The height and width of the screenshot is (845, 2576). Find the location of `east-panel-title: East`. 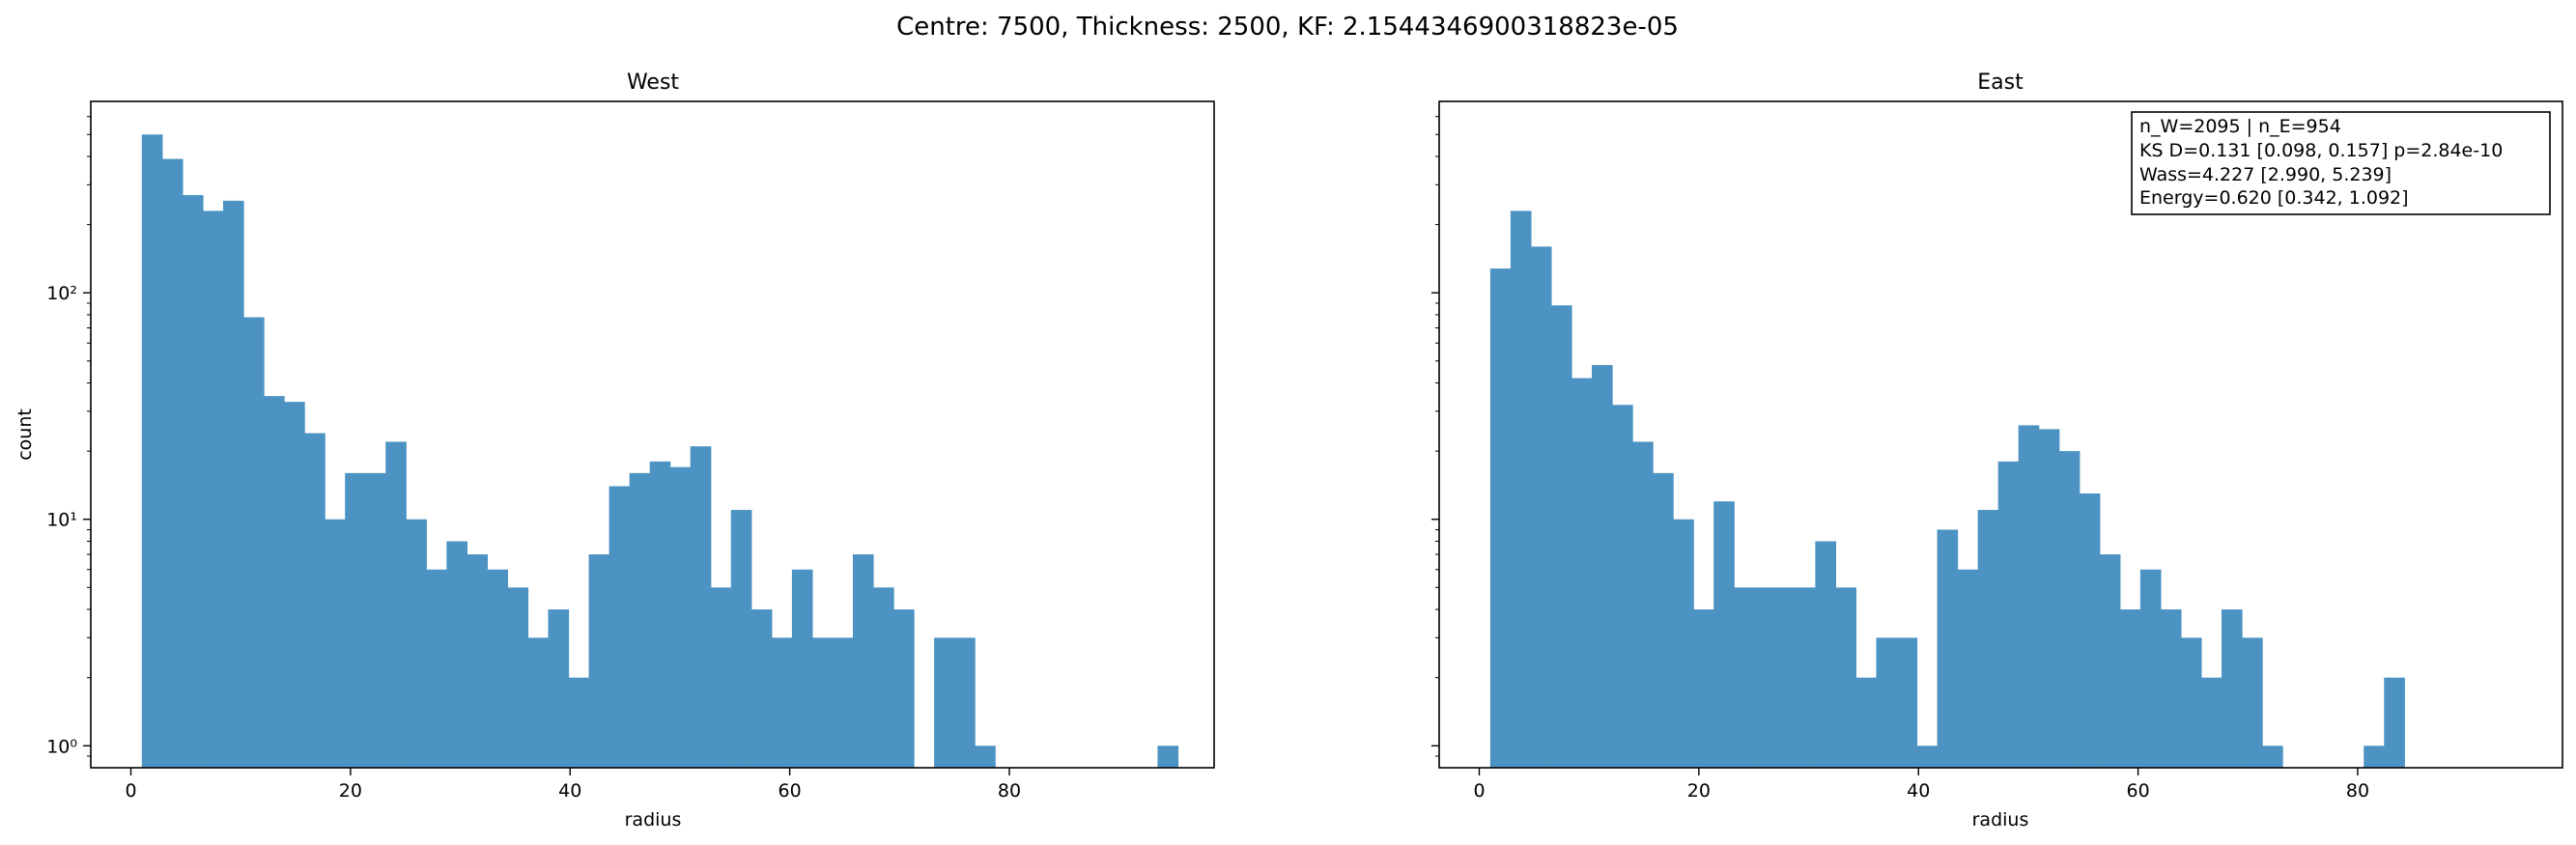

east-panel-title: East is located at coordinates (2000, 82).